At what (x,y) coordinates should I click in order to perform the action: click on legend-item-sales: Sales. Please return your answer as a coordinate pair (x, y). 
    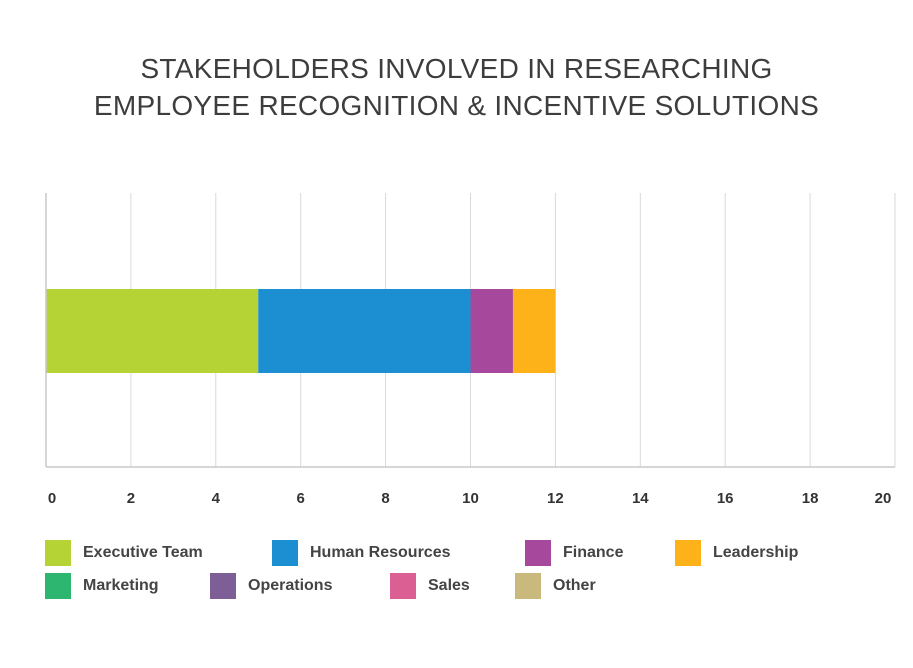
    Looking at the image, I should click on (430, 586).